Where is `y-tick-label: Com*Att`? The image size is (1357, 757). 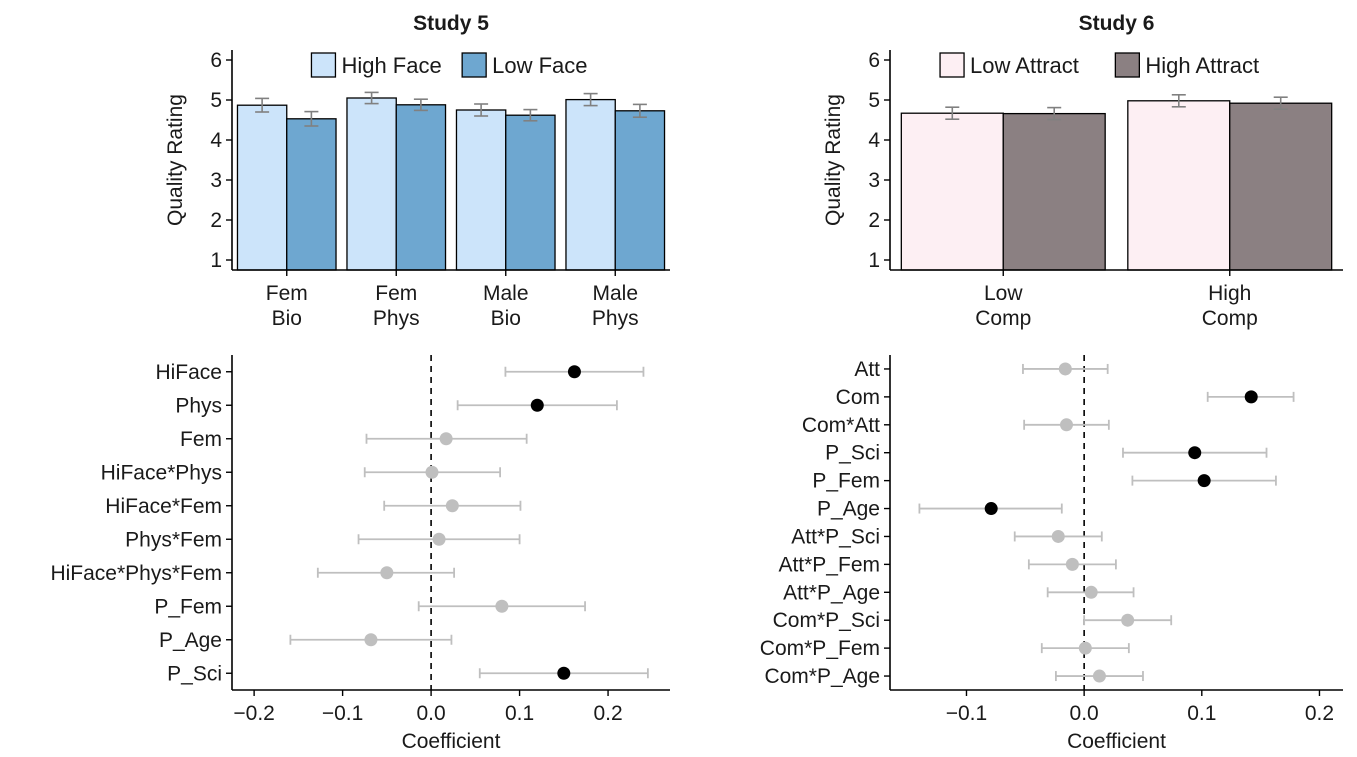 y-tick-label: Com*Att is located at coordinates (841, 425).